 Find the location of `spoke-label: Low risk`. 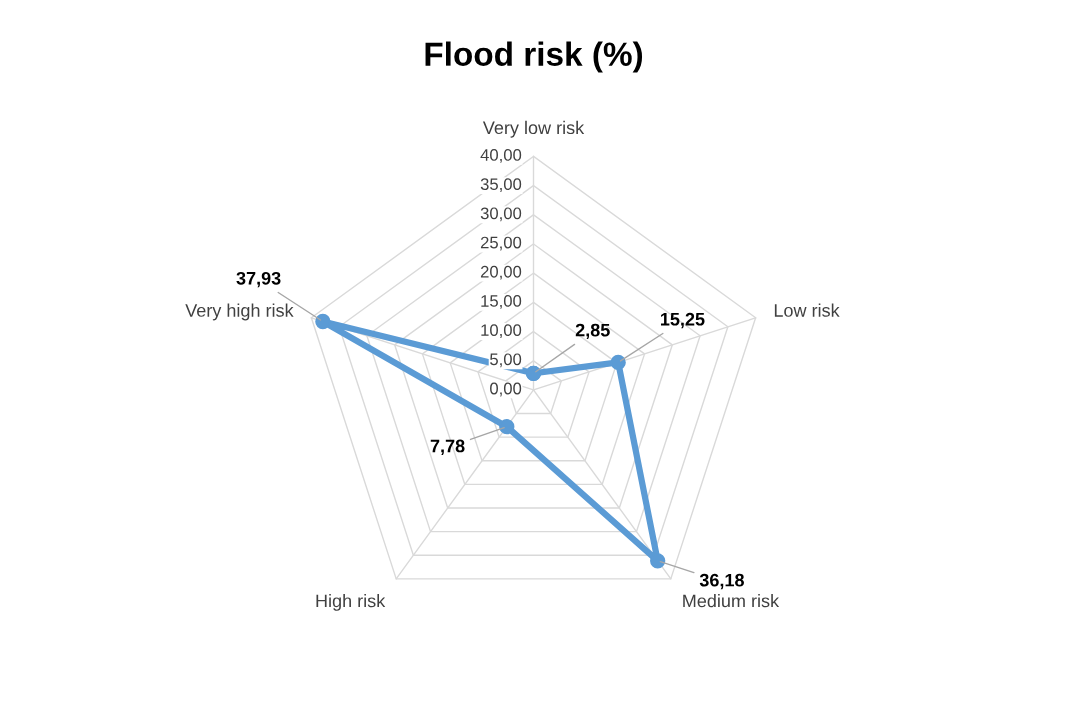

spoke-label: Low risk is located at coordinates (807, 310).